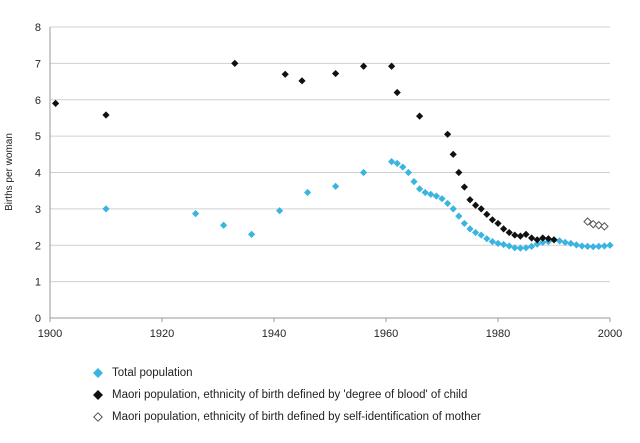  I want to click on y-tick-label: 0, so click(38, 319).